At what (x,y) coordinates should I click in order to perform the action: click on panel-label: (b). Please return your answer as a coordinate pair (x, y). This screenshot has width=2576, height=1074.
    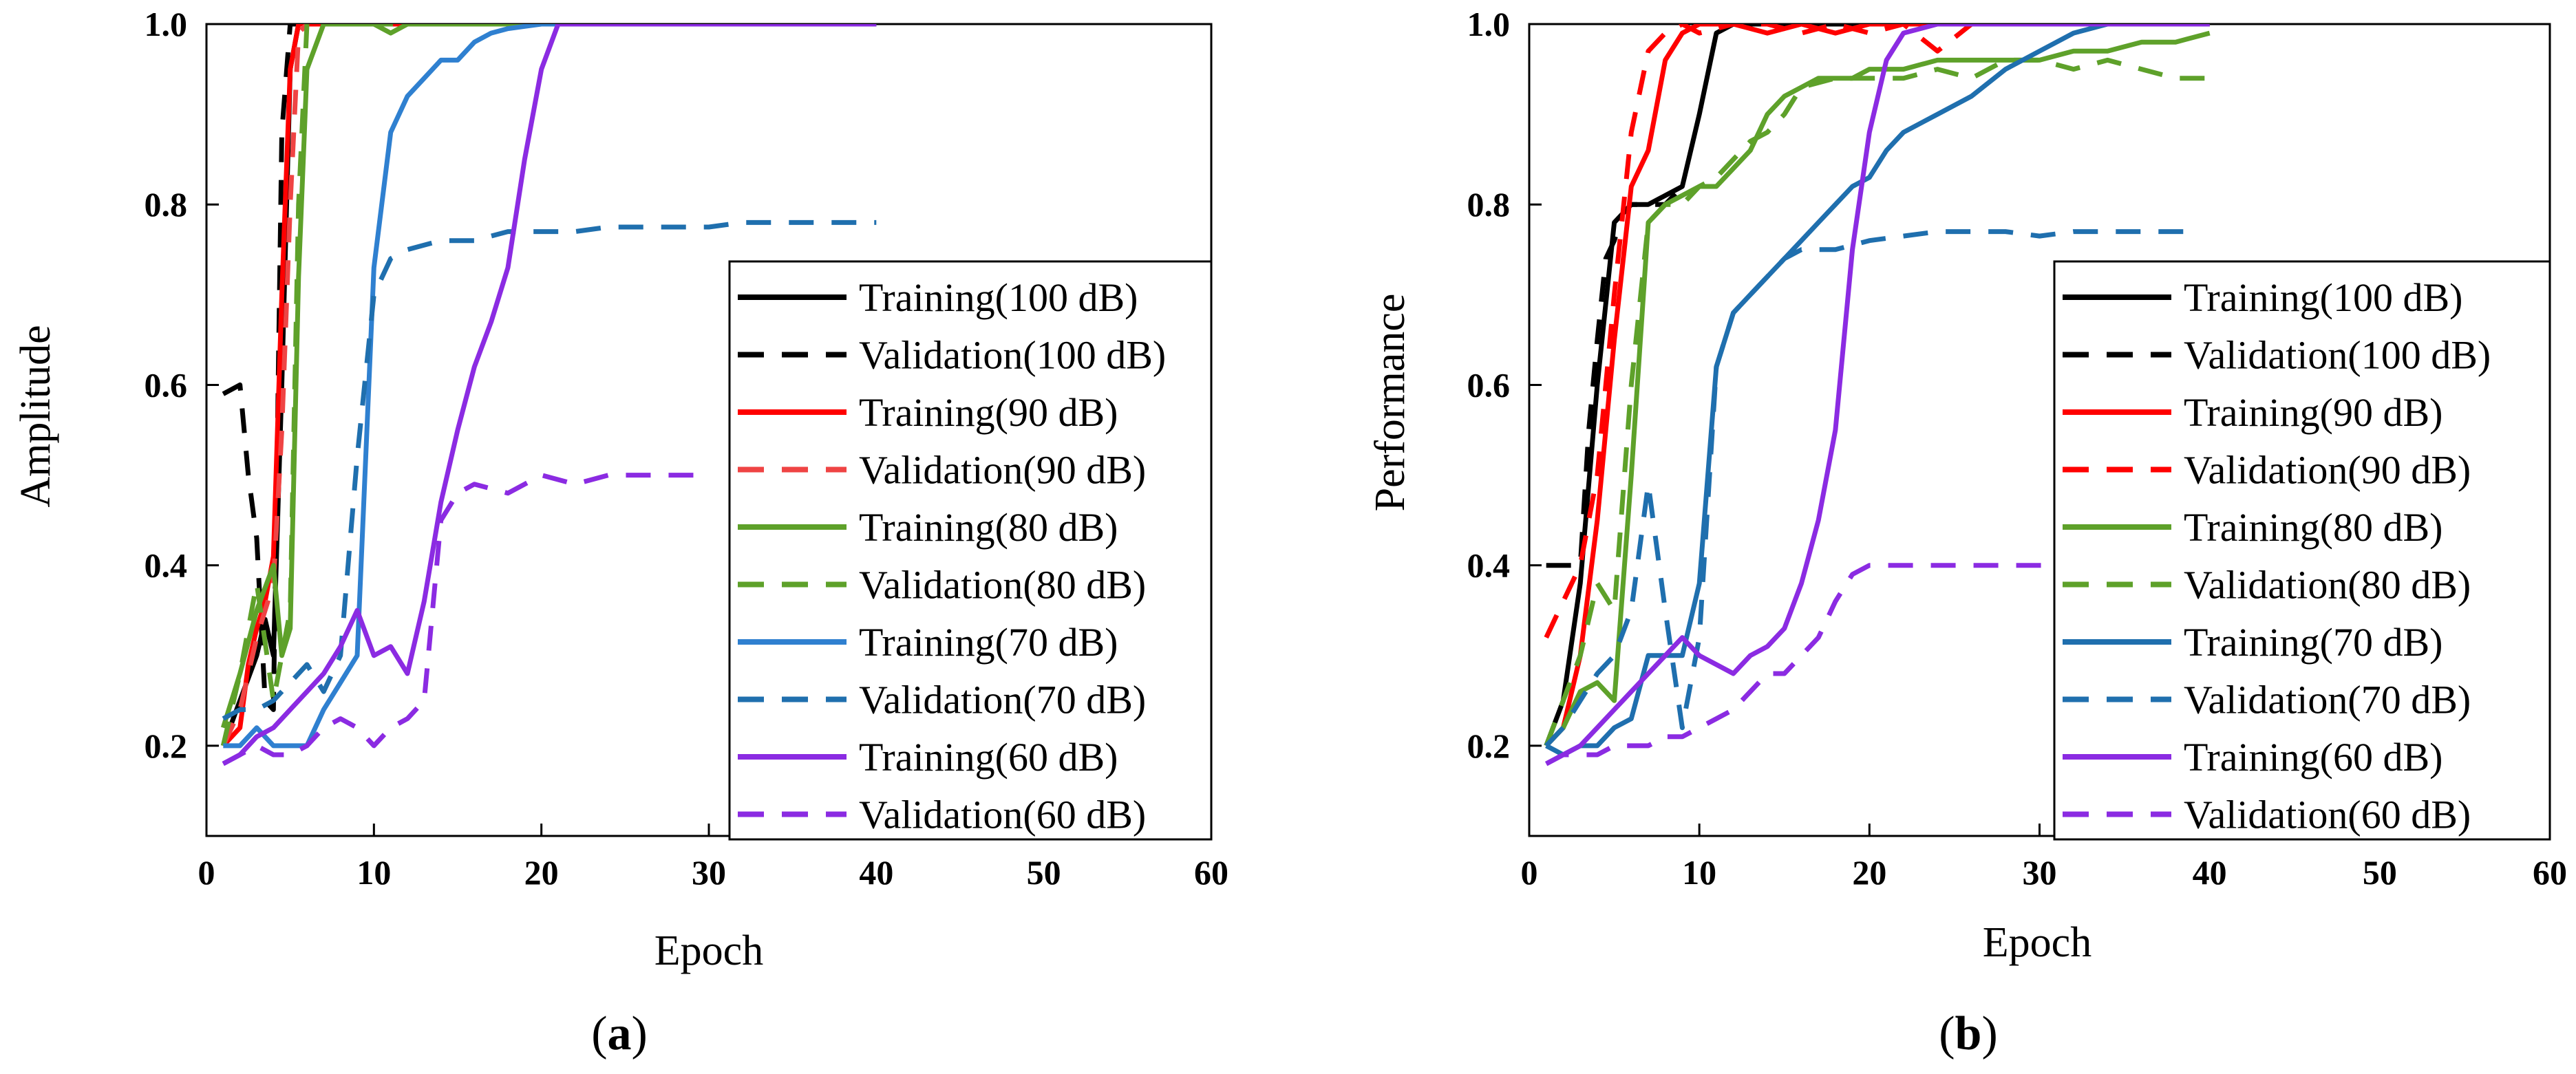
    Looking at the image, I should click on (1968, 1033).